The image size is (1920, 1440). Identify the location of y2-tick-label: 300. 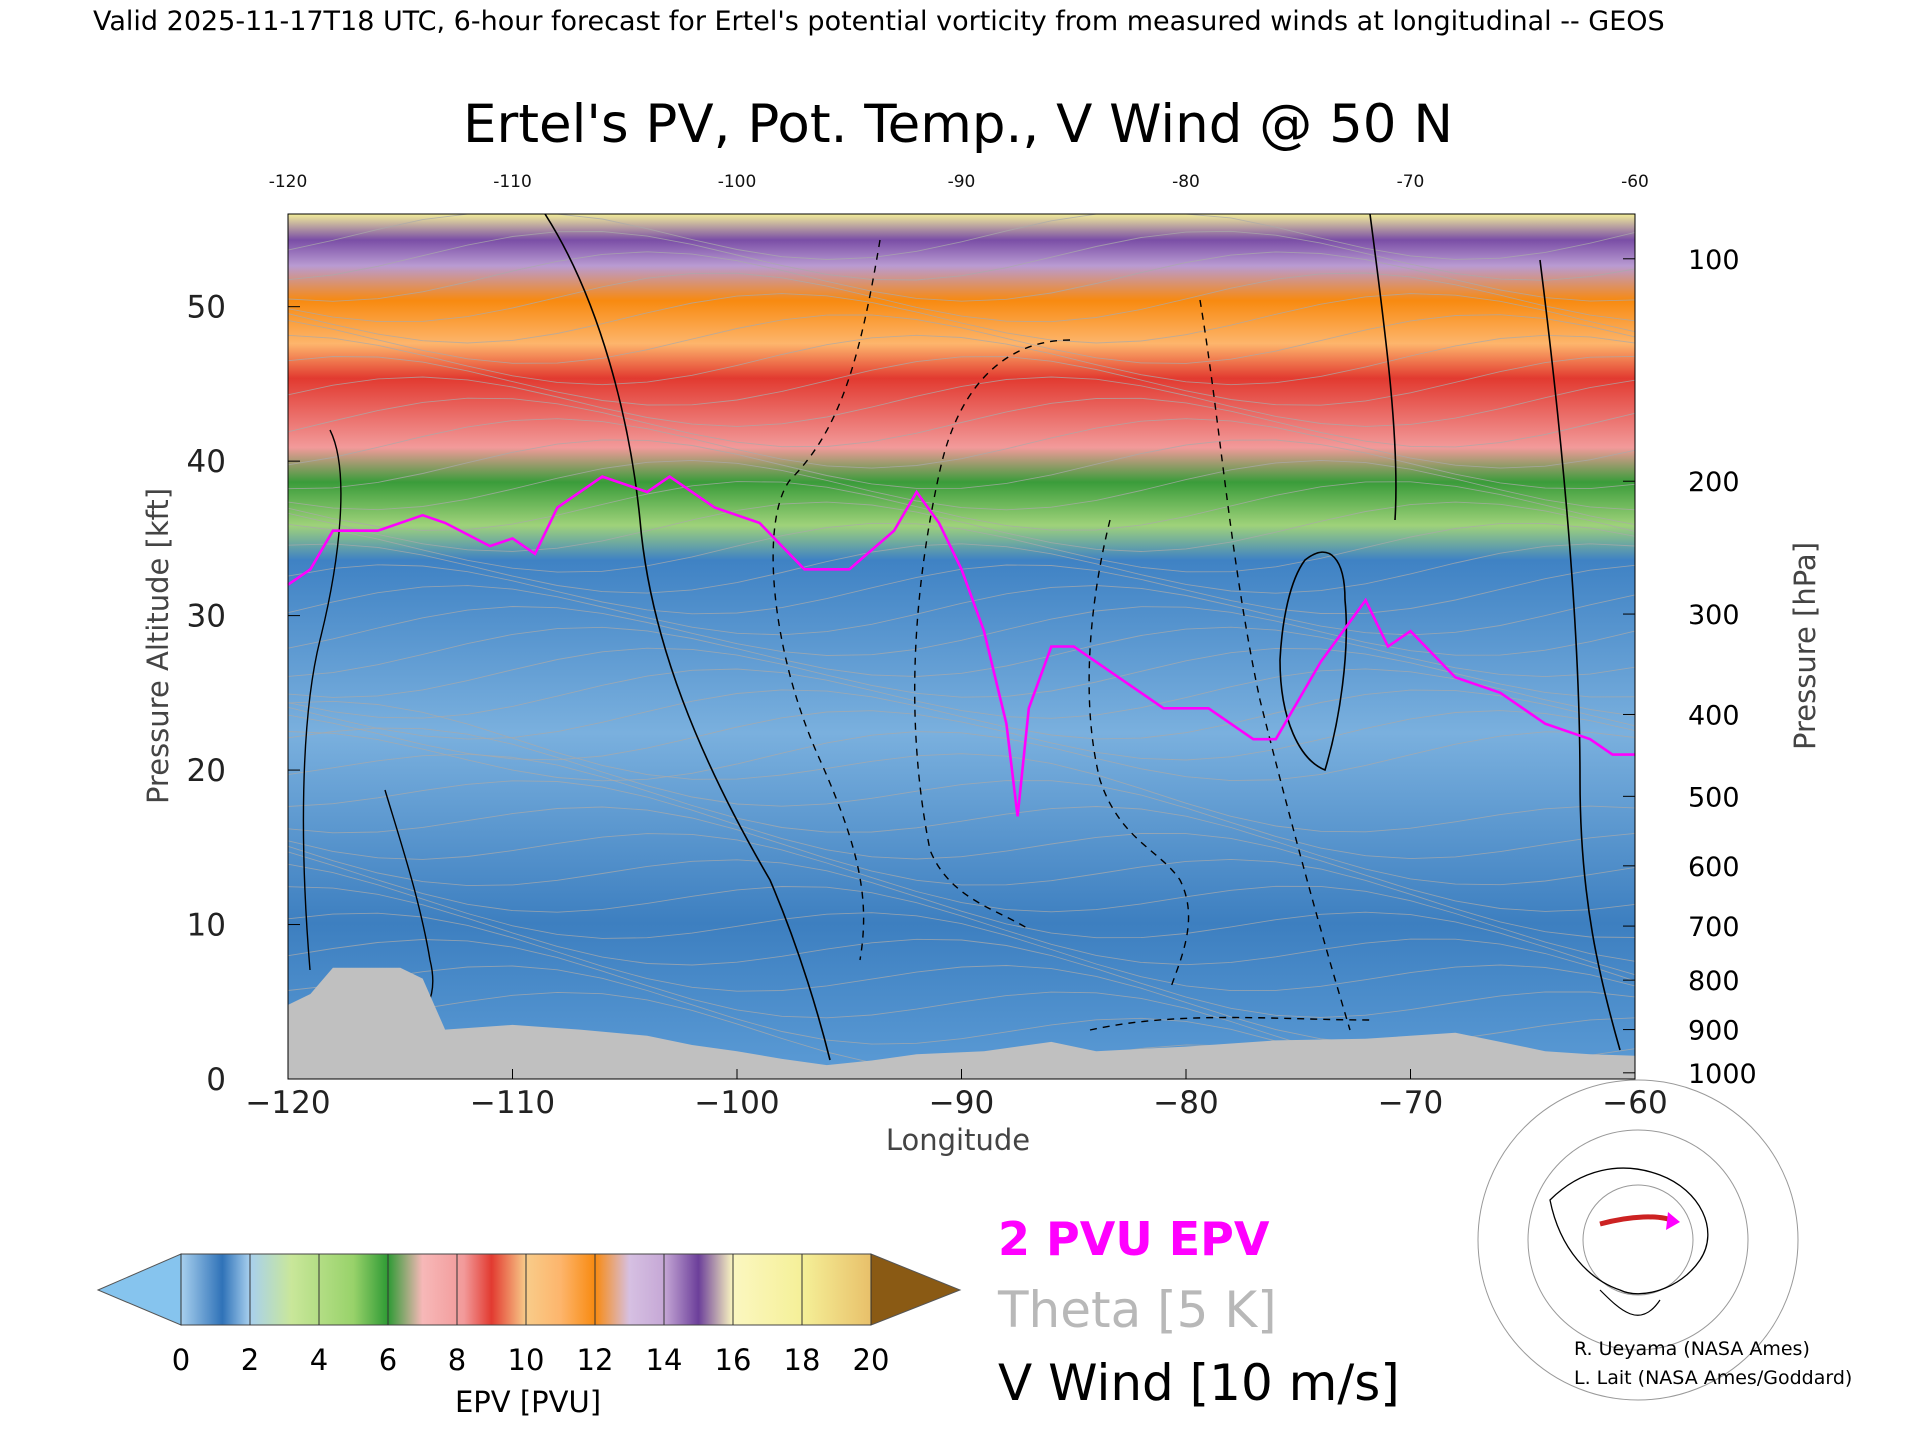
(1714, 615).